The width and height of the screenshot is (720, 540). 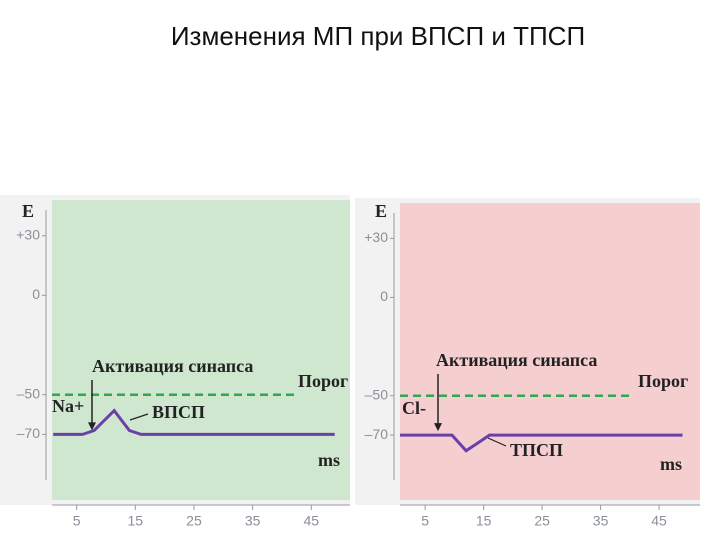 I want to click on annotation: ТПСП, so click(x=536, y=450).